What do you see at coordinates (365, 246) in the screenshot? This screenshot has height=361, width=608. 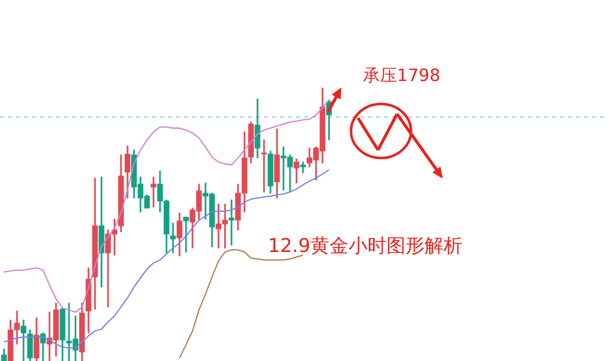 I see `annotation: 12.9黄金小时图形解析` at bounding box center [365, 246].